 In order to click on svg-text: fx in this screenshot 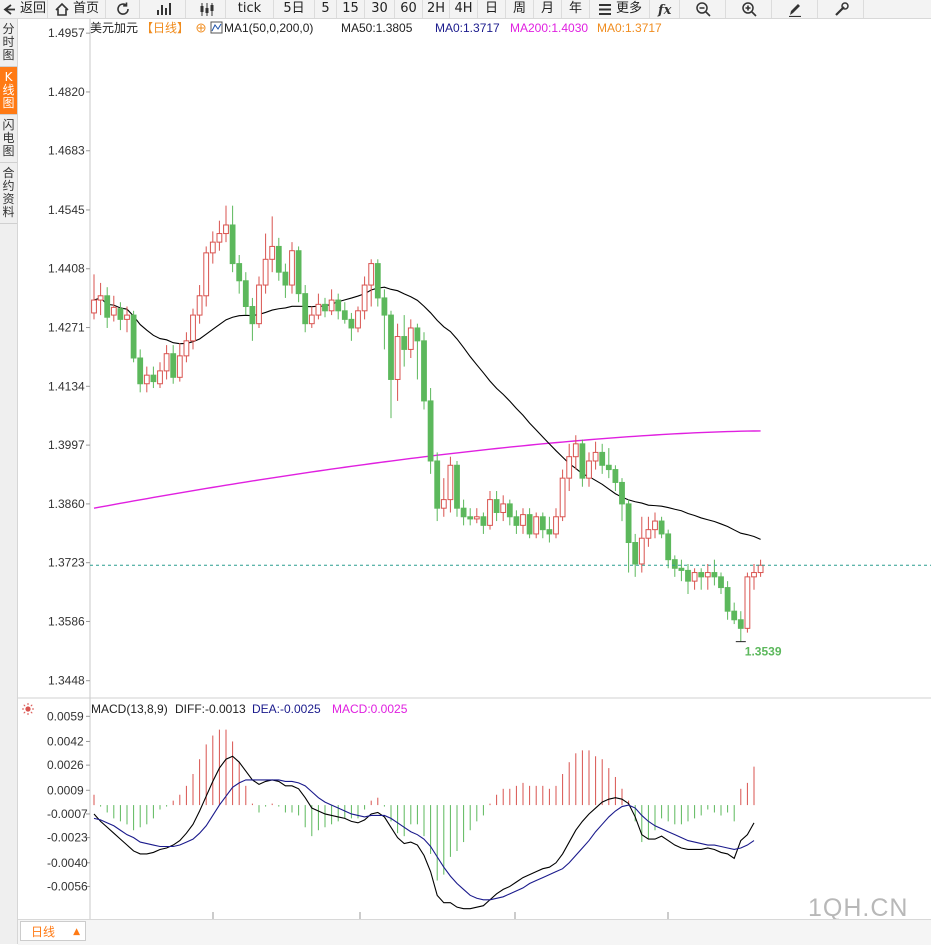, I will do `click(664, 10)`.